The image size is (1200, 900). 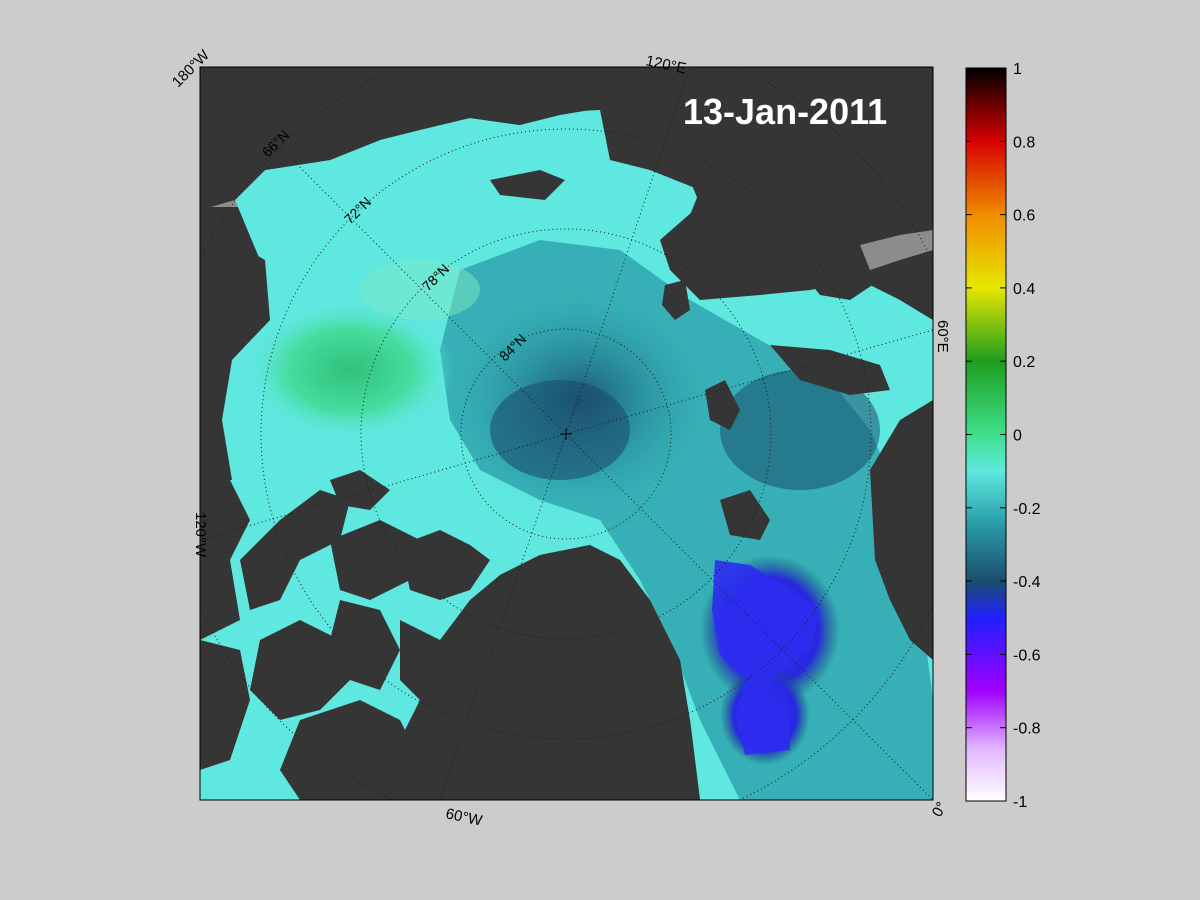 What do you see at coordinates (1020, 802) in the screenshot?
I see `colorbar-tick-label: -1` at bounding box center [1020, 802].